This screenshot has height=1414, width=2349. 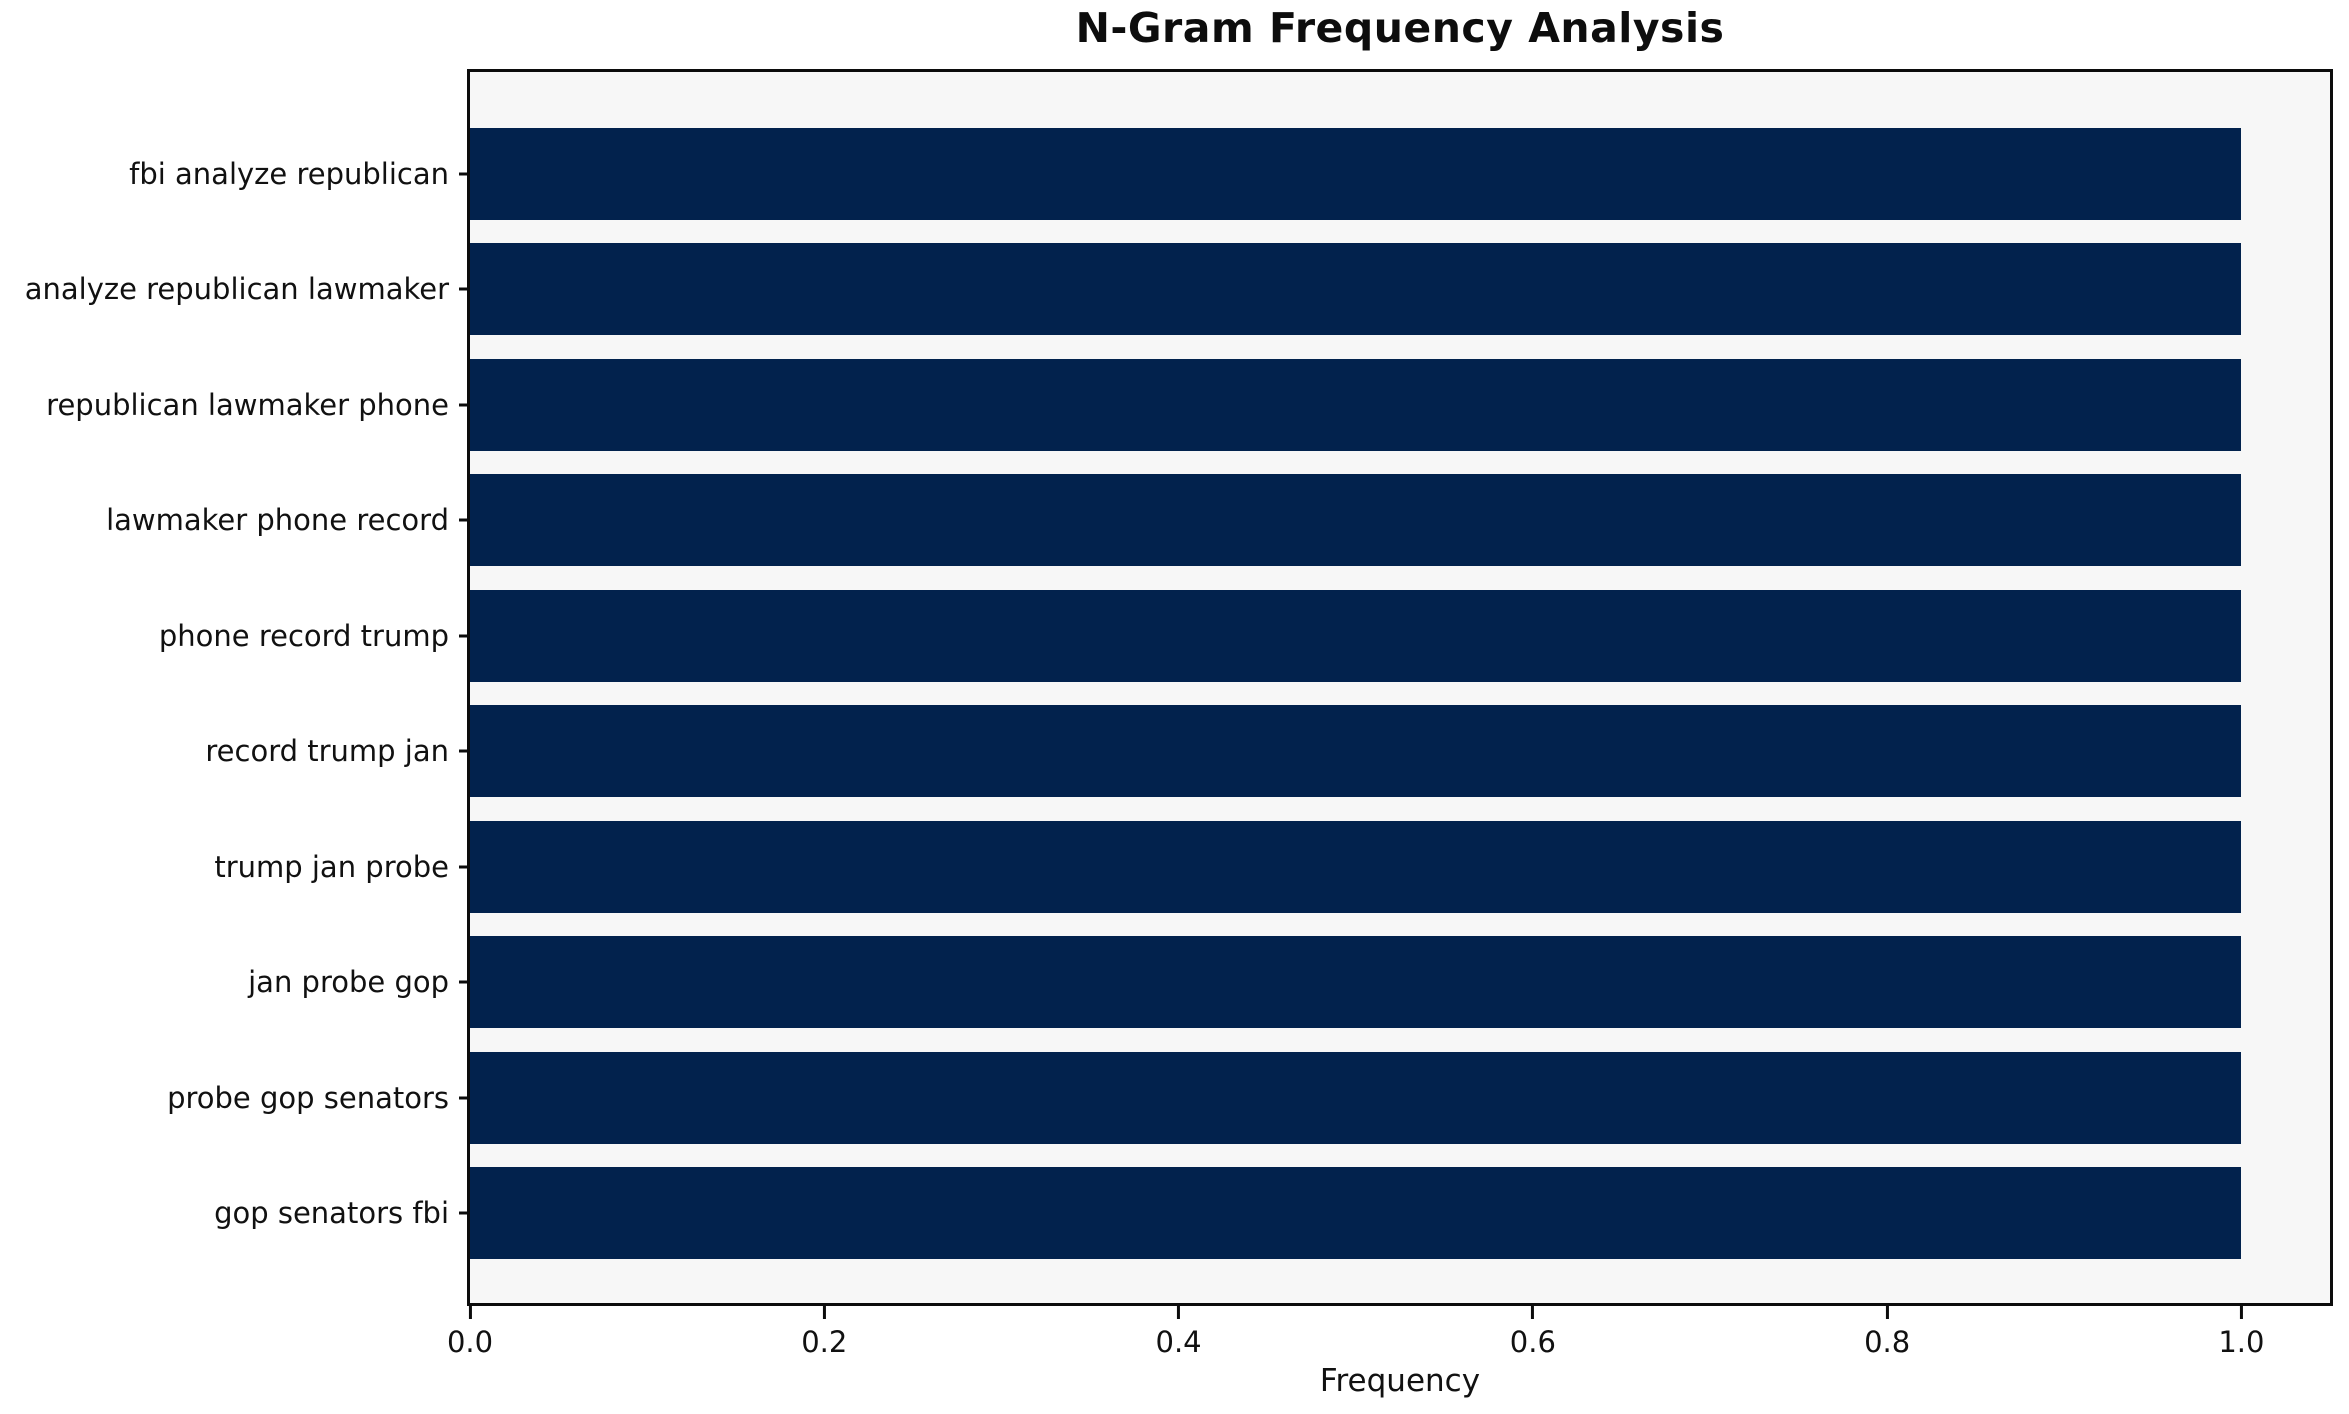 What do you see at coordinates (1400, 28) in the screenshot?
I see `chart-title: N-Gram Frequency Analysis` at bounding box center [1400, 28].